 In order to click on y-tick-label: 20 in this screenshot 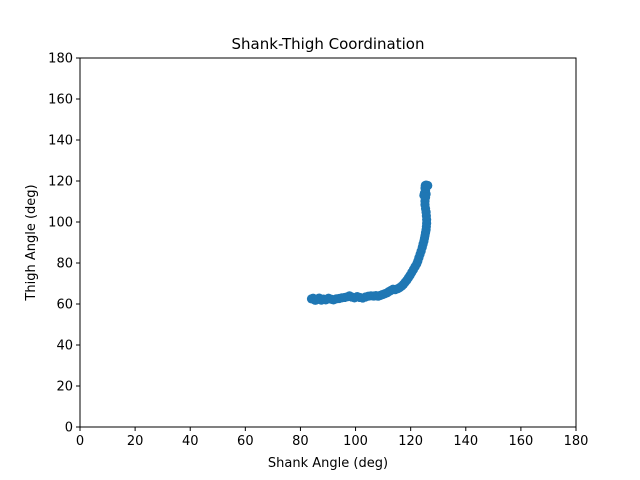, I will do `click(64, 387)`.